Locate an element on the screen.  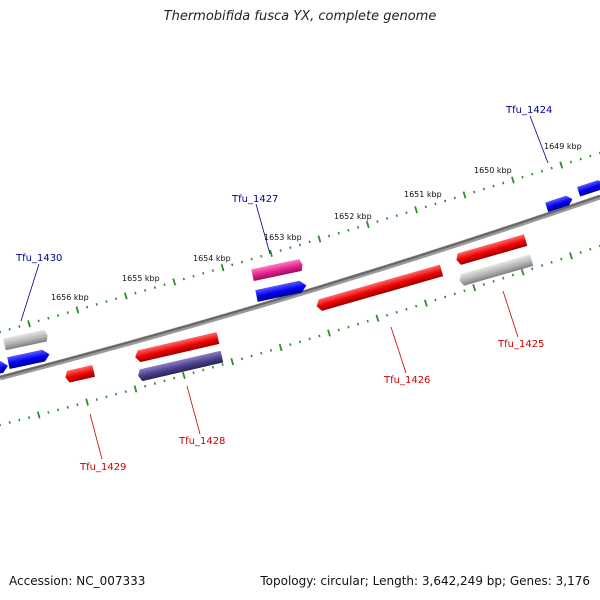
gene-tfu-1430-arrow is located at coordinates (26, 340).